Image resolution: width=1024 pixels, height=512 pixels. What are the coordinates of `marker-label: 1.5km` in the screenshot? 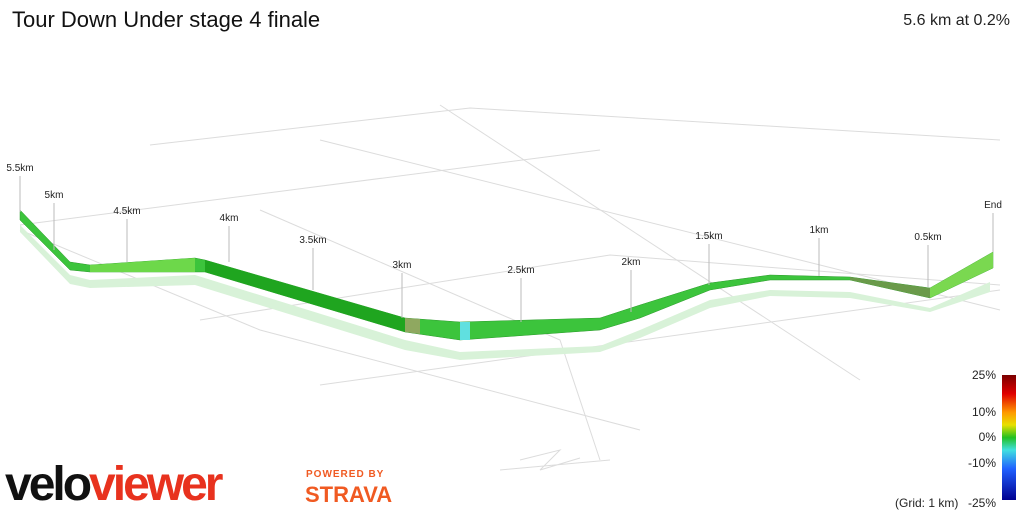 It's located at (708, 236).